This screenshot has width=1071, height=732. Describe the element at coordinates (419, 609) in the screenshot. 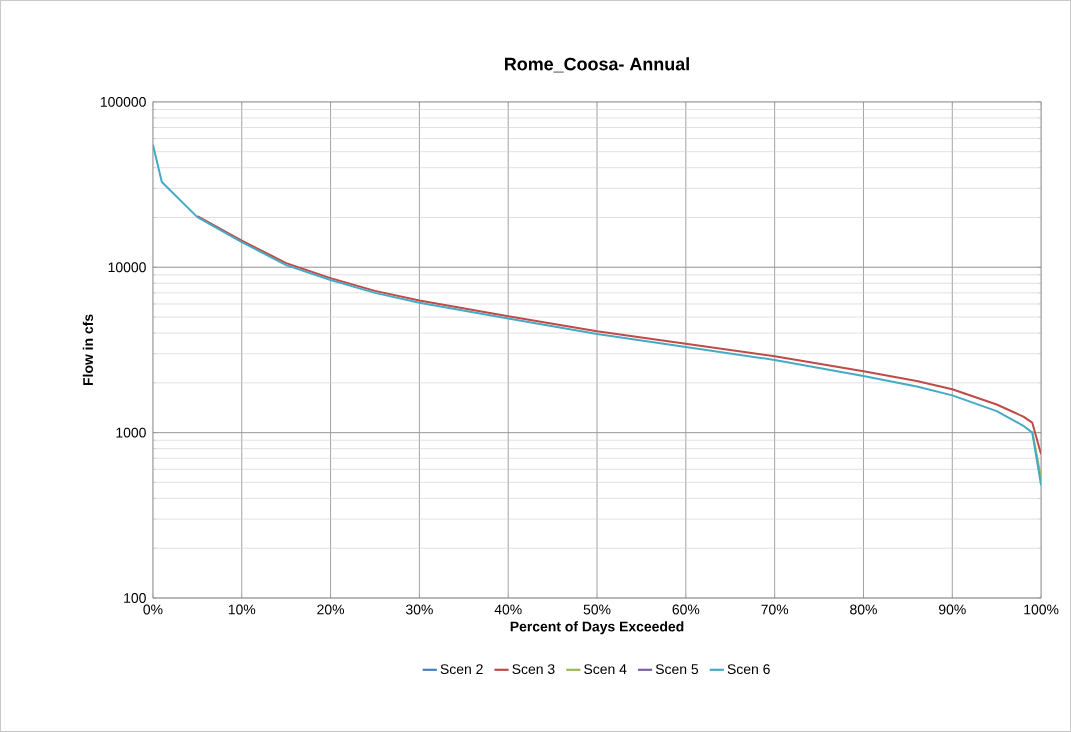

I see `x-tick-label: 30%` at that location.